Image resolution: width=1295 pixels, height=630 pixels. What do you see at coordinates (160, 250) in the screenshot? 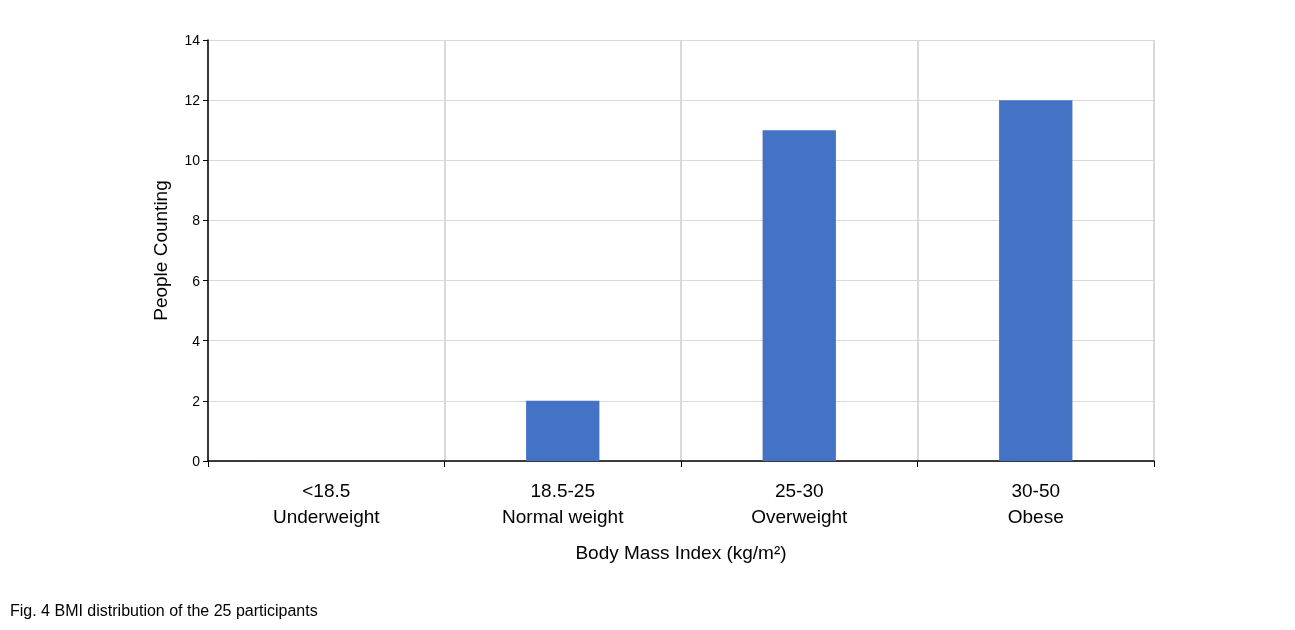
I see `y-axis-title: People Counting` at bounding box center [160, 250].